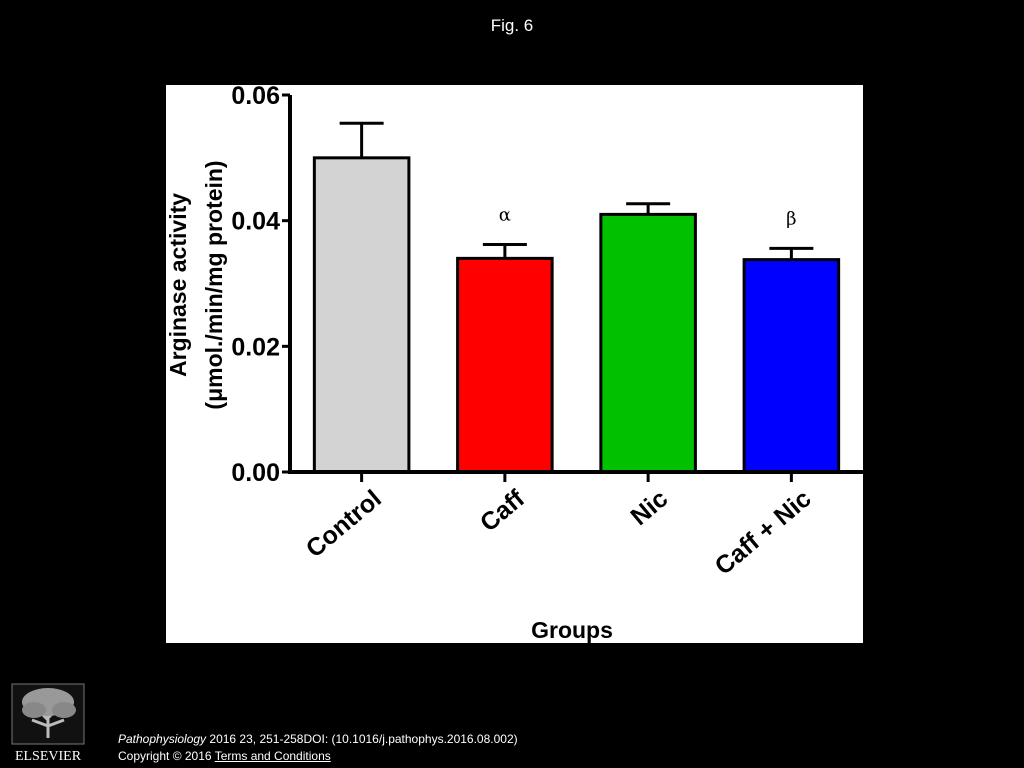 The height and width of the screenshot is (768, 1024). Describe the element at coordinates (505, 215) in the screenshot. I see `significance-mark-caff: α` at that location.